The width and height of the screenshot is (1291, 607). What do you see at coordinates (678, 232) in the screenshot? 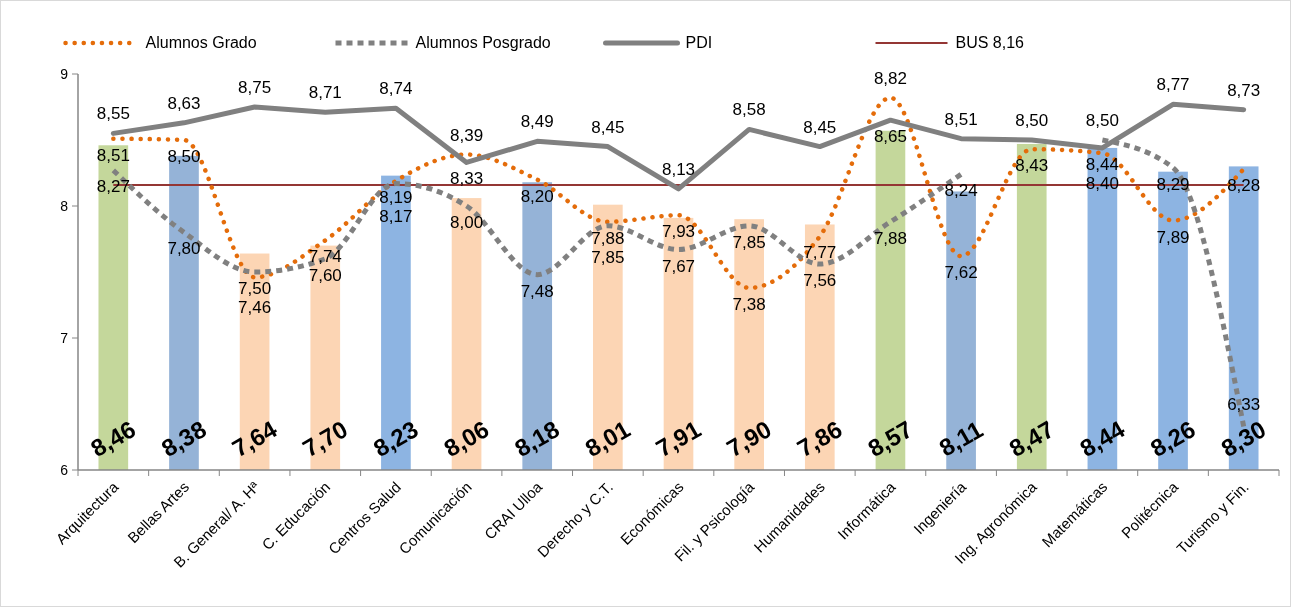
I see `data-label: 7,93` at bounding box center [678, 232].